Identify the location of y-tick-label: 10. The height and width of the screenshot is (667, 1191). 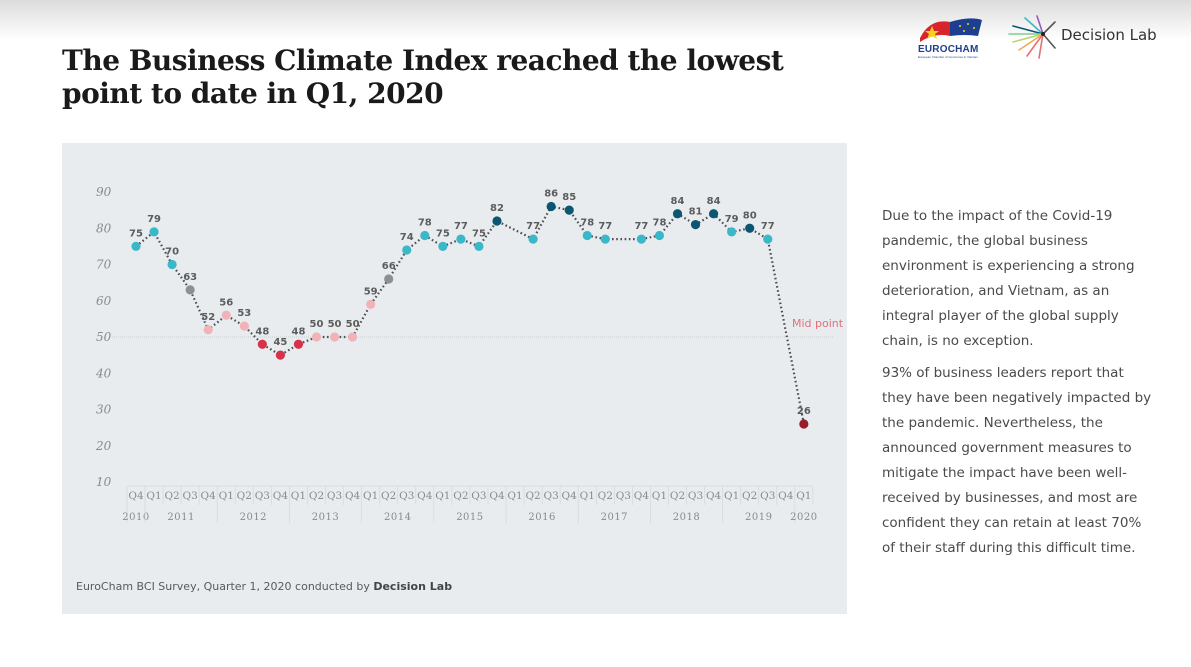
(104, 482).